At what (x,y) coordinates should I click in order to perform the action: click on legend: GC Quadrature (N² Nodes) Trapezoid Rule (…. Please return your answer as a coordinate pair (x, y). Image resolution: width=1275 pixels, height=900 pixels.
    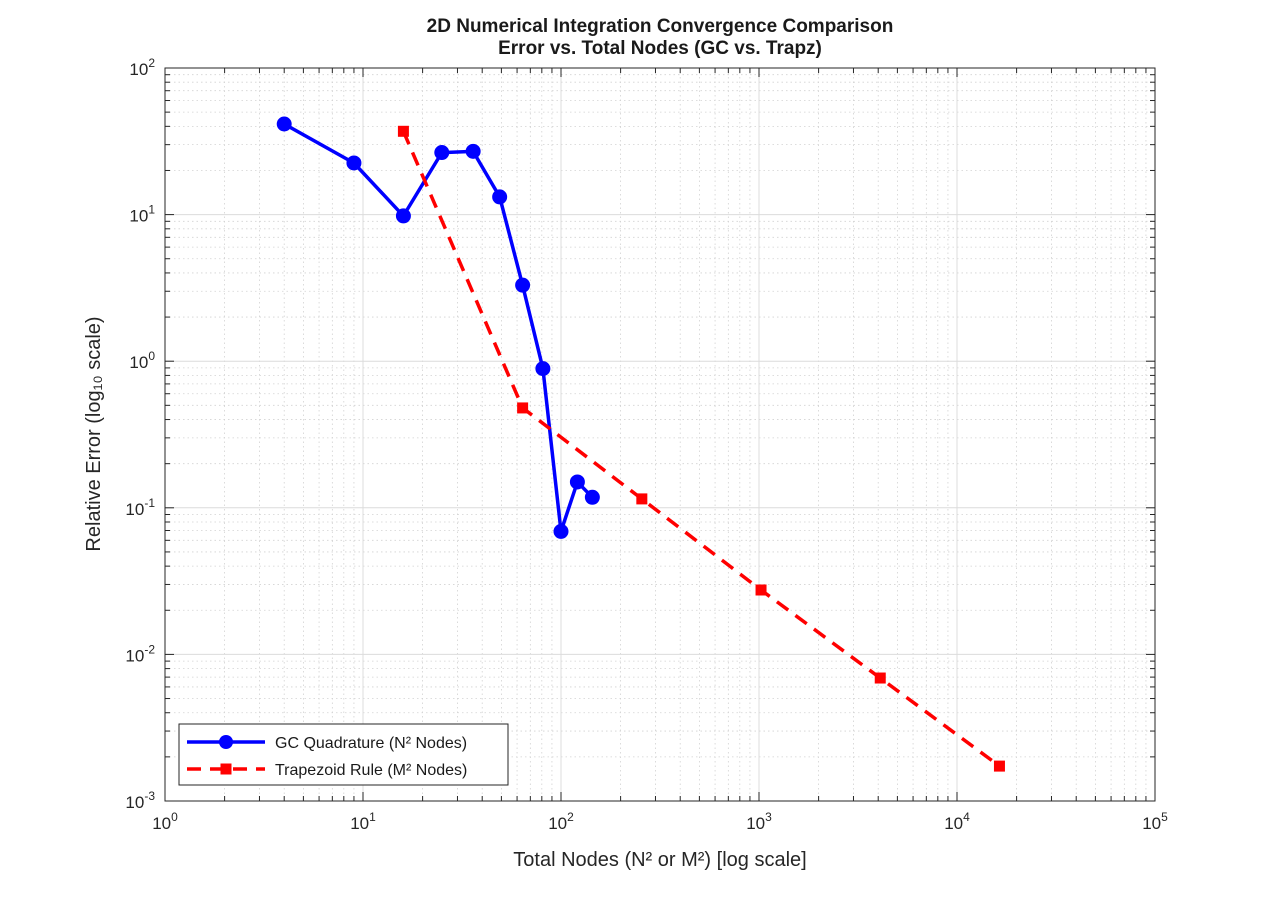
    Looking at the image, I should click on (343, 754).